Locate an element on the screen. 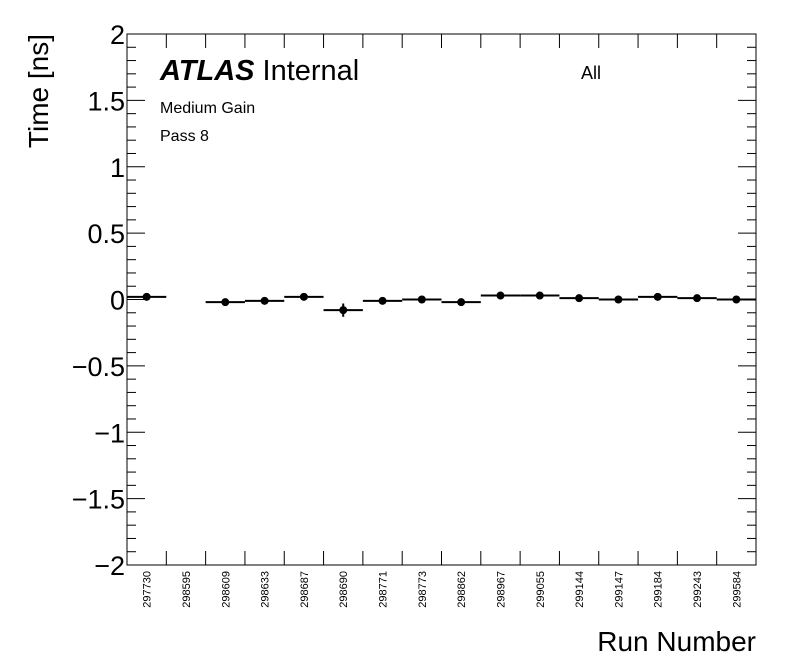  x-tick-label: 298633 is located at coordinates (266, 589).